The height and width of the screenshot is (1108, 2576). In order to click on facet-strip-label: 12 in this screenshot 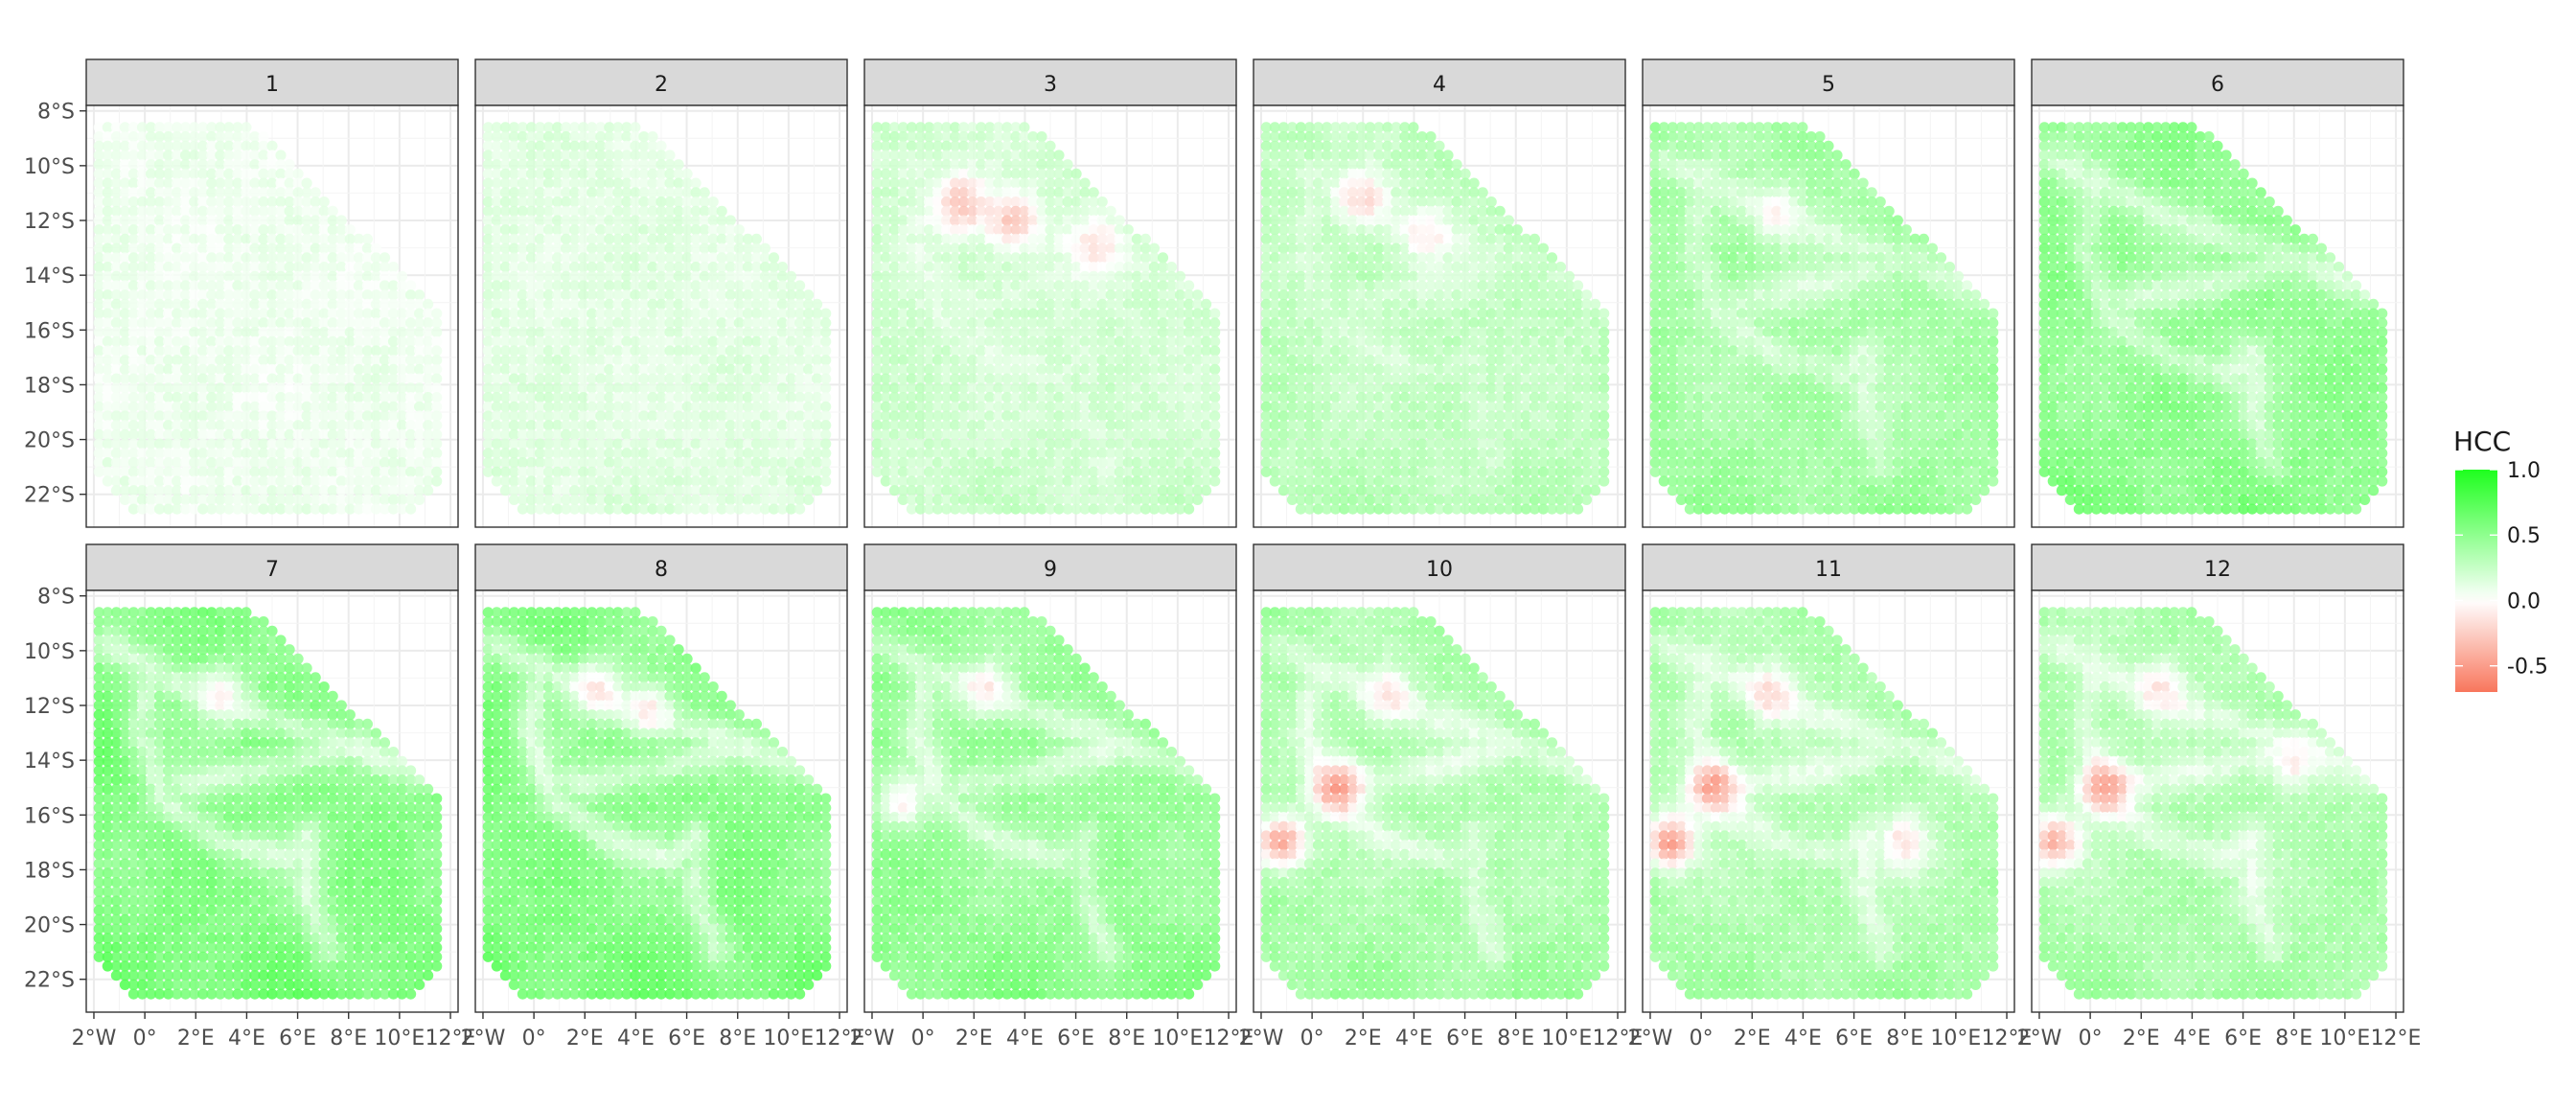, I will do `click(2217, 570)`.